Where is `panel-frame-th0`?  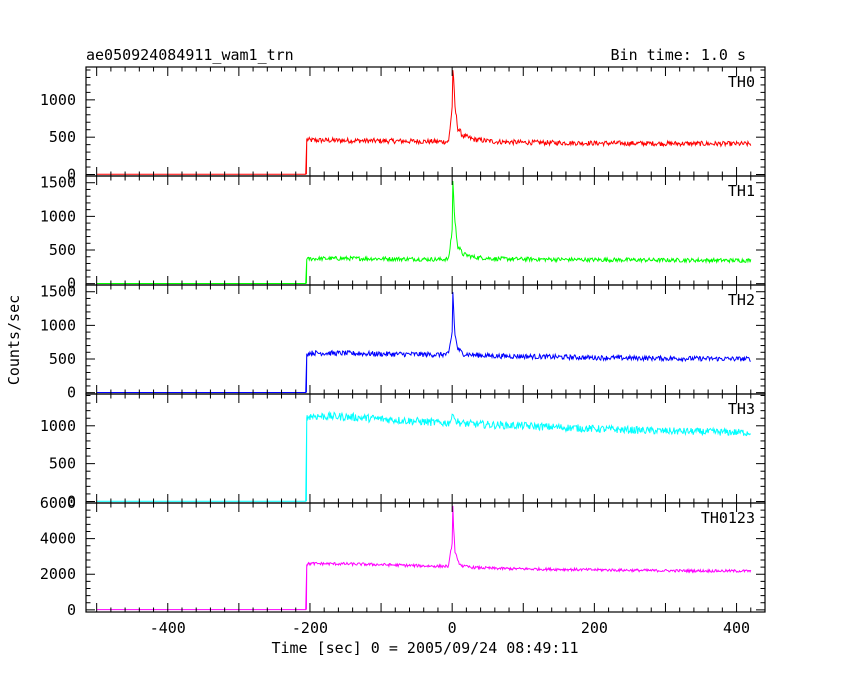
panel-frame-th0 is located at coordinates (425, 121).